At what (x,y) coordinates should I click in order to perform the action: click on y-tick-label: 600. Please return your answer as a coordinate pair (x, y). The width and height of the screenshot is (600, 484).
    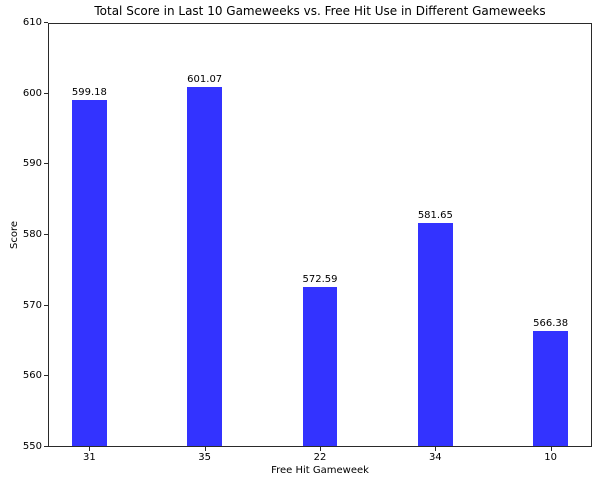
    Looking at the image, I should click on (32, 93).